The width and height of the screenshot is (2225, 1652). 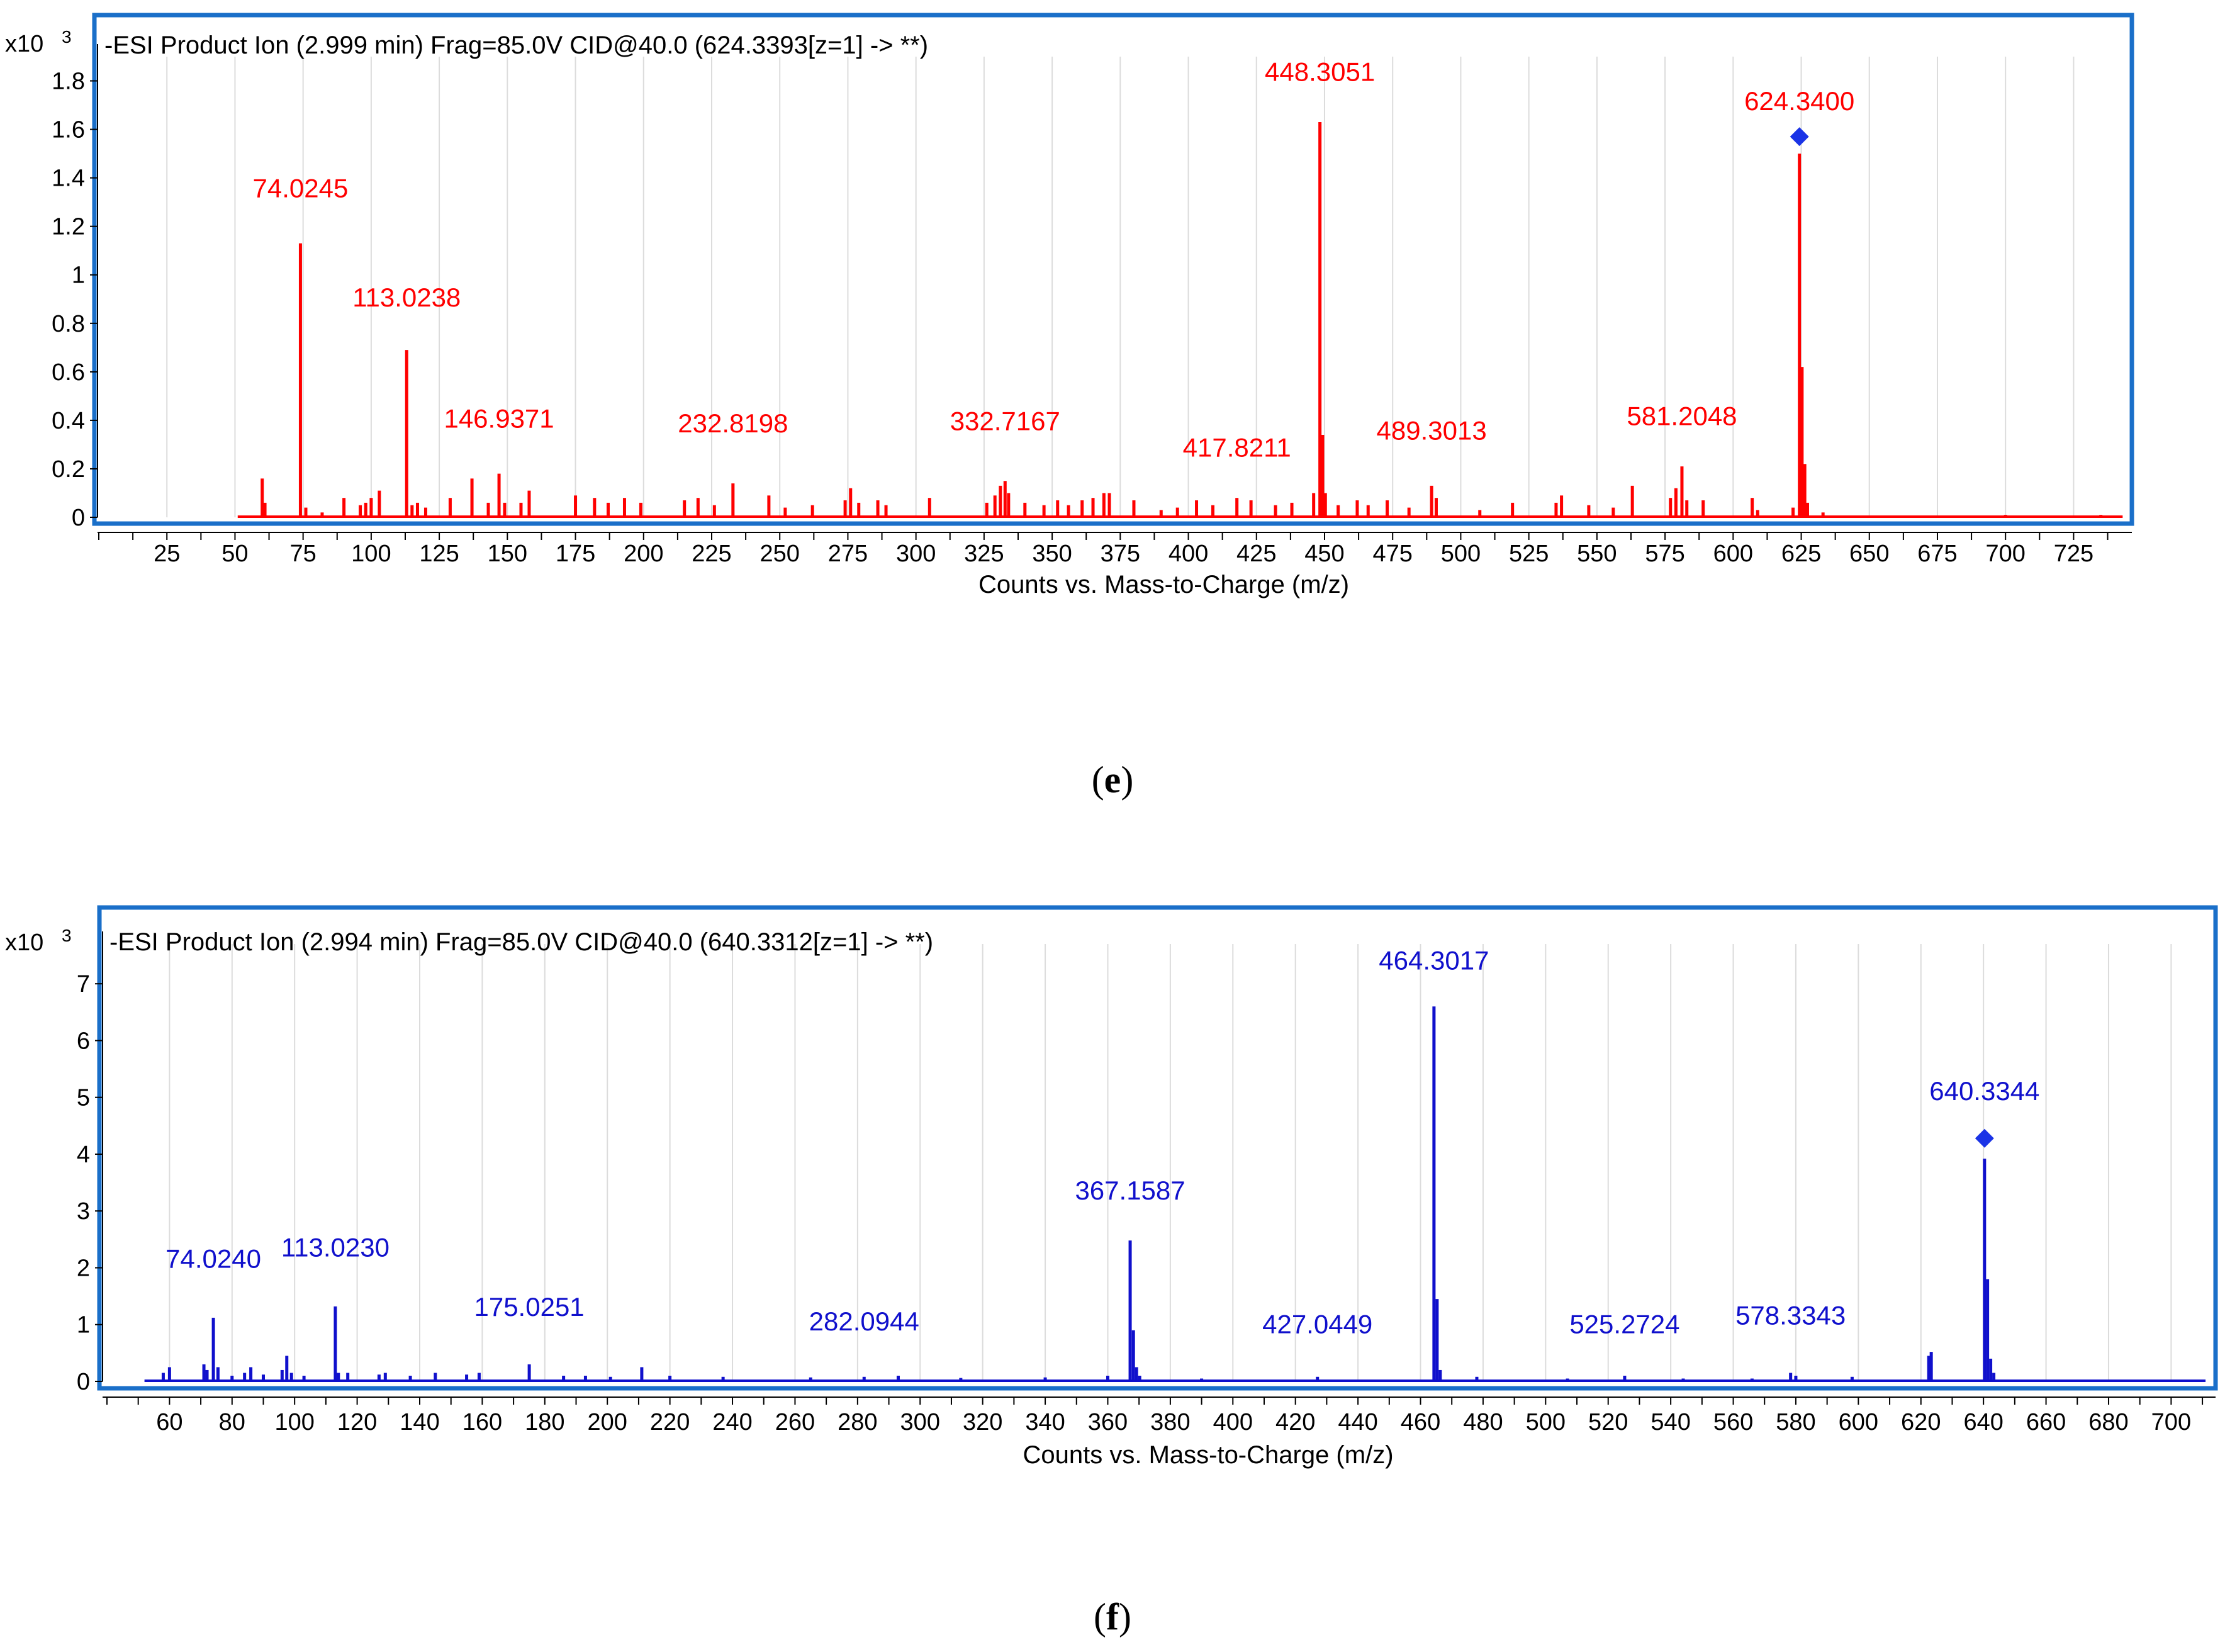 I want to click on x-tick-label-e-10: 275, so click(x=848, y=554).